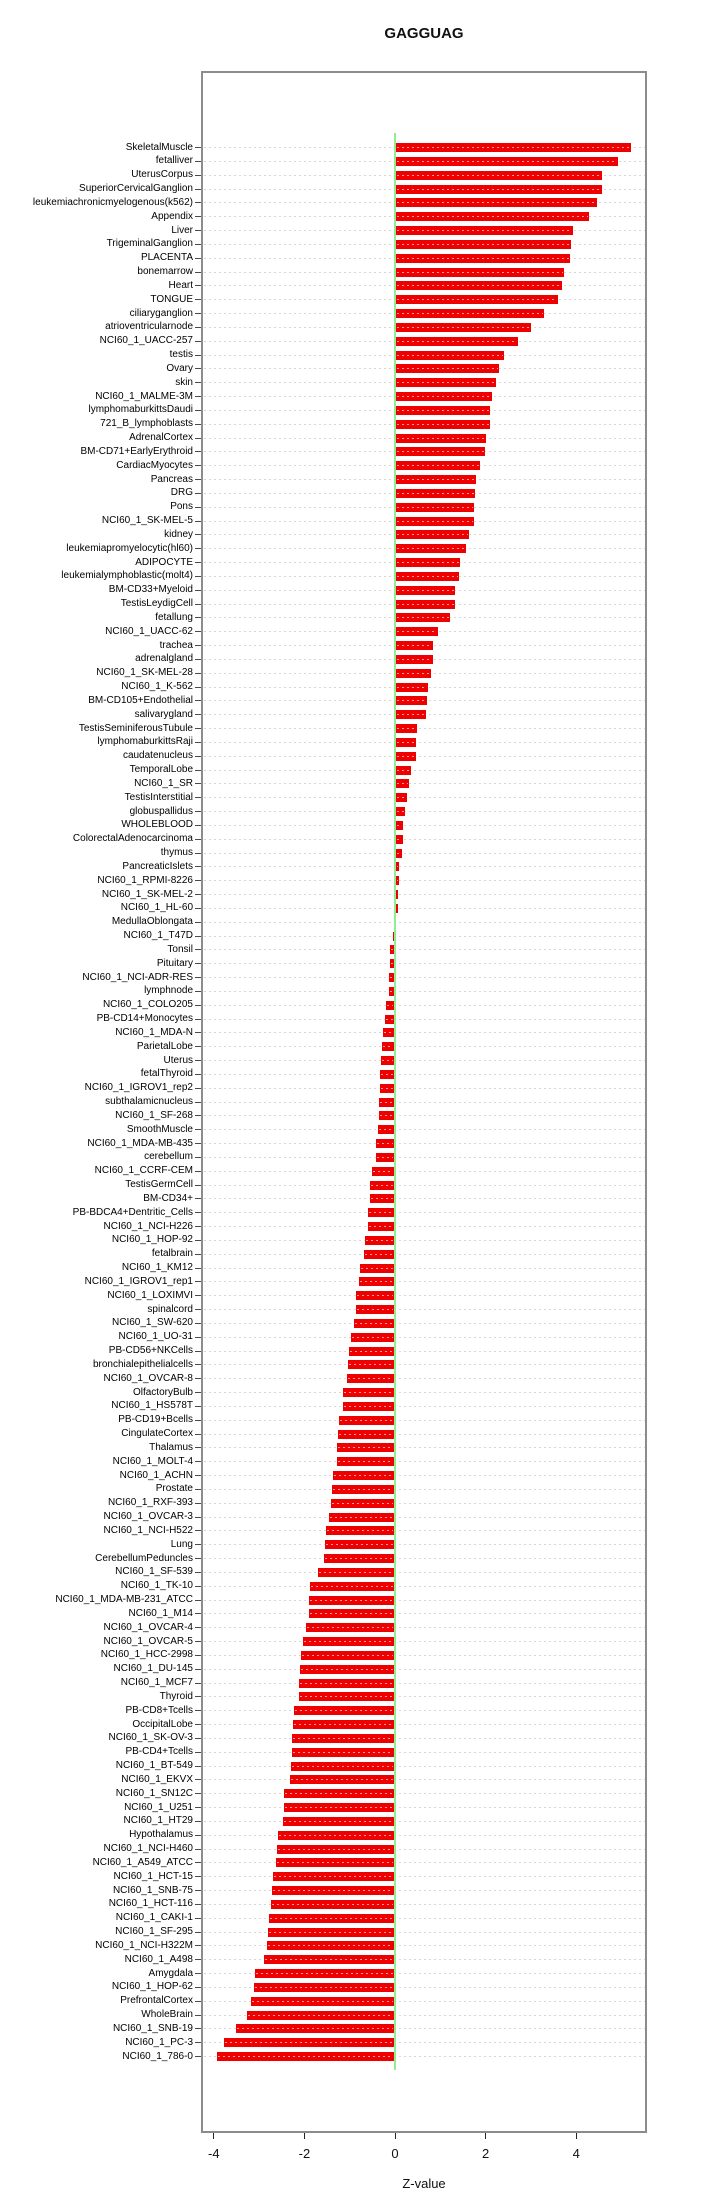  What do you see at coordinates (148, 1226) in the screenshot?
I see `category-label: NCI60_1_NCI-H226` at bounding box center [148, 1226].